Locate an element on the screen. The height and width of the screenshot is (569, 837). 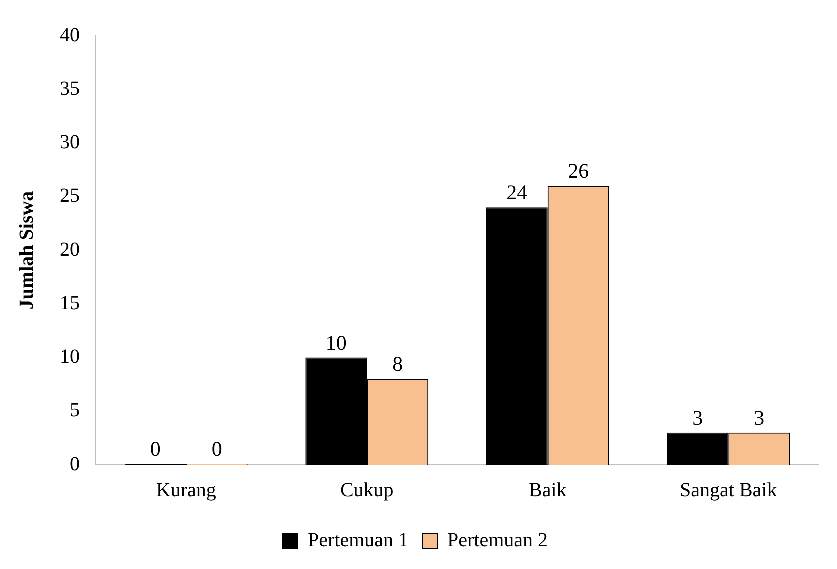
y-tick-label: 30 is located at coordinates (70, 143).